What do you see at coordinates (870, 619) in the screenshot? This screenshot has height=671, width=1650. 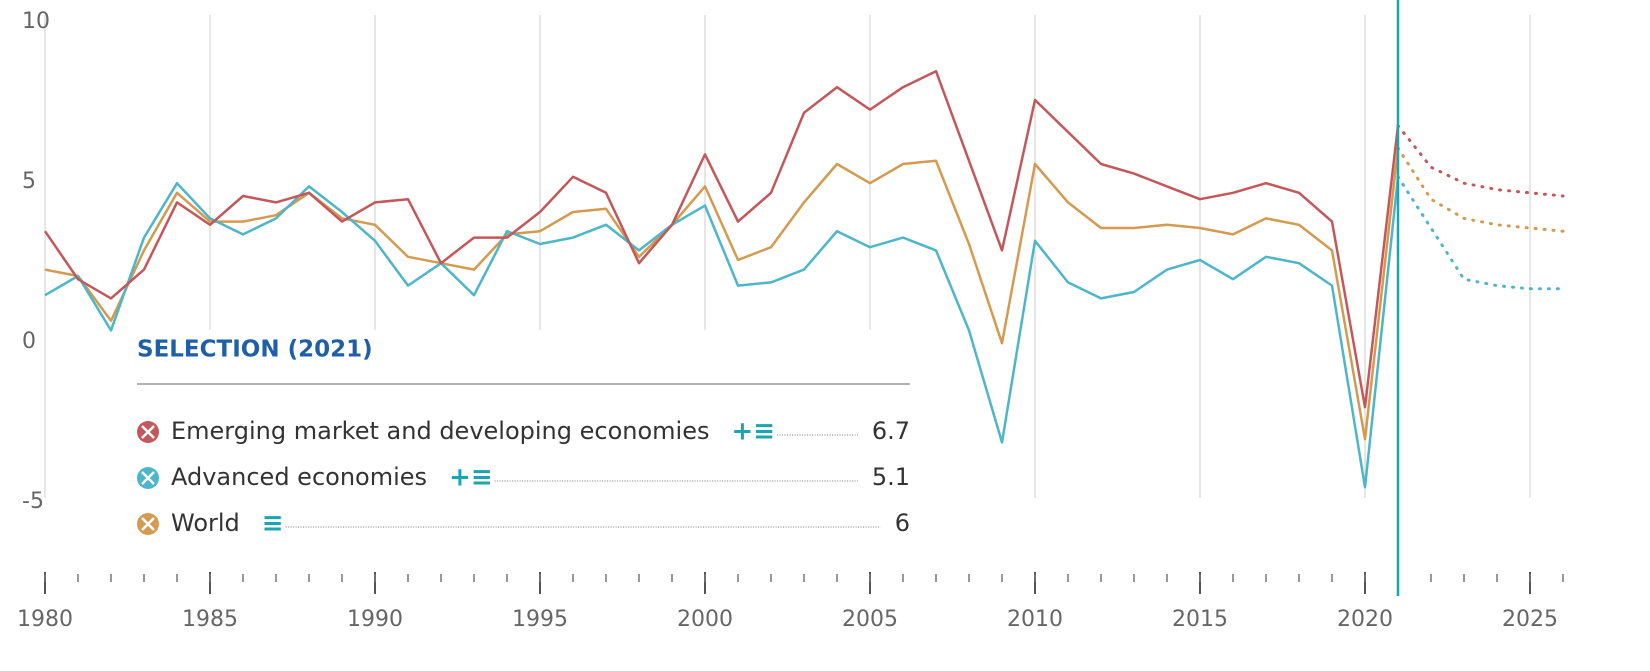 I see `x-tick-label: 2005` at bounding box center [870, 619].